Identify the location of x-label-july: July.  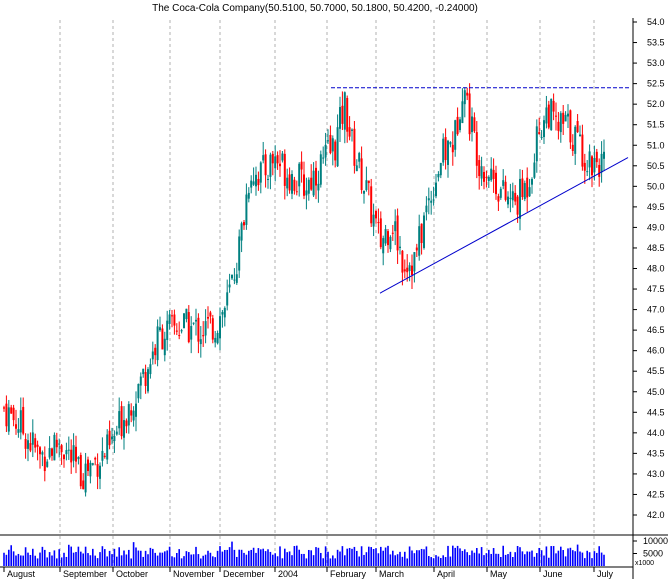
(605, 574).